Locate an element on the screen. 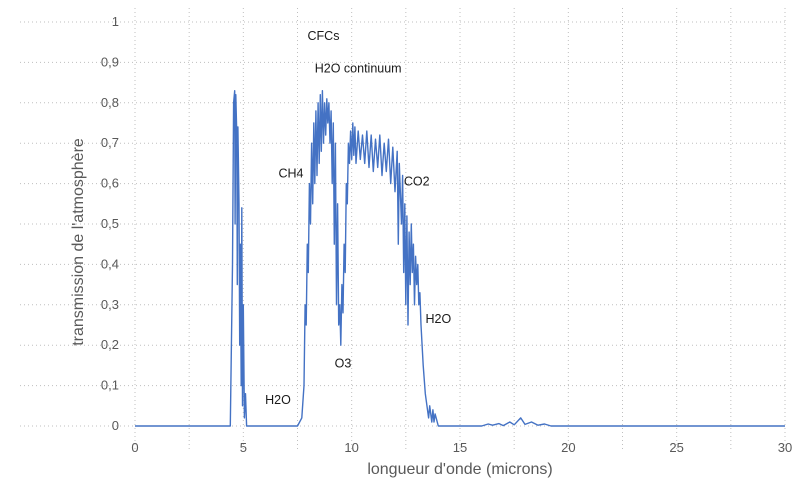 This screenshot has height=479, width=797. y-tick-label: 0,9 is located at coordinates (110, 61).